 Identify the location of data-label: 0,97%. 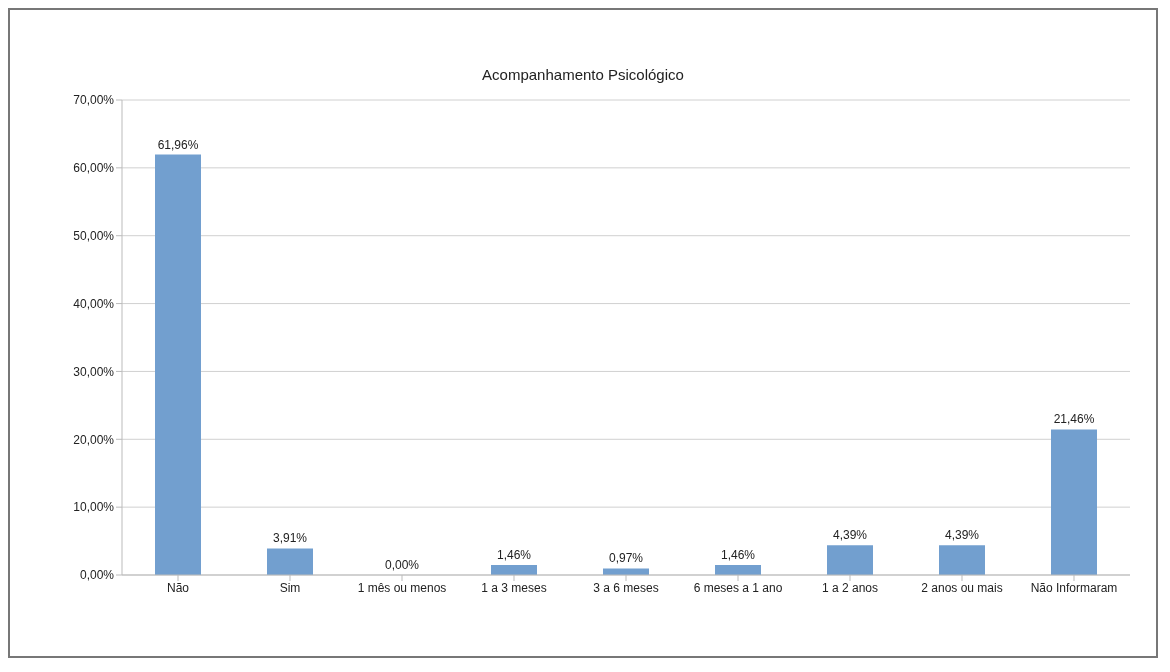
(626, 558).